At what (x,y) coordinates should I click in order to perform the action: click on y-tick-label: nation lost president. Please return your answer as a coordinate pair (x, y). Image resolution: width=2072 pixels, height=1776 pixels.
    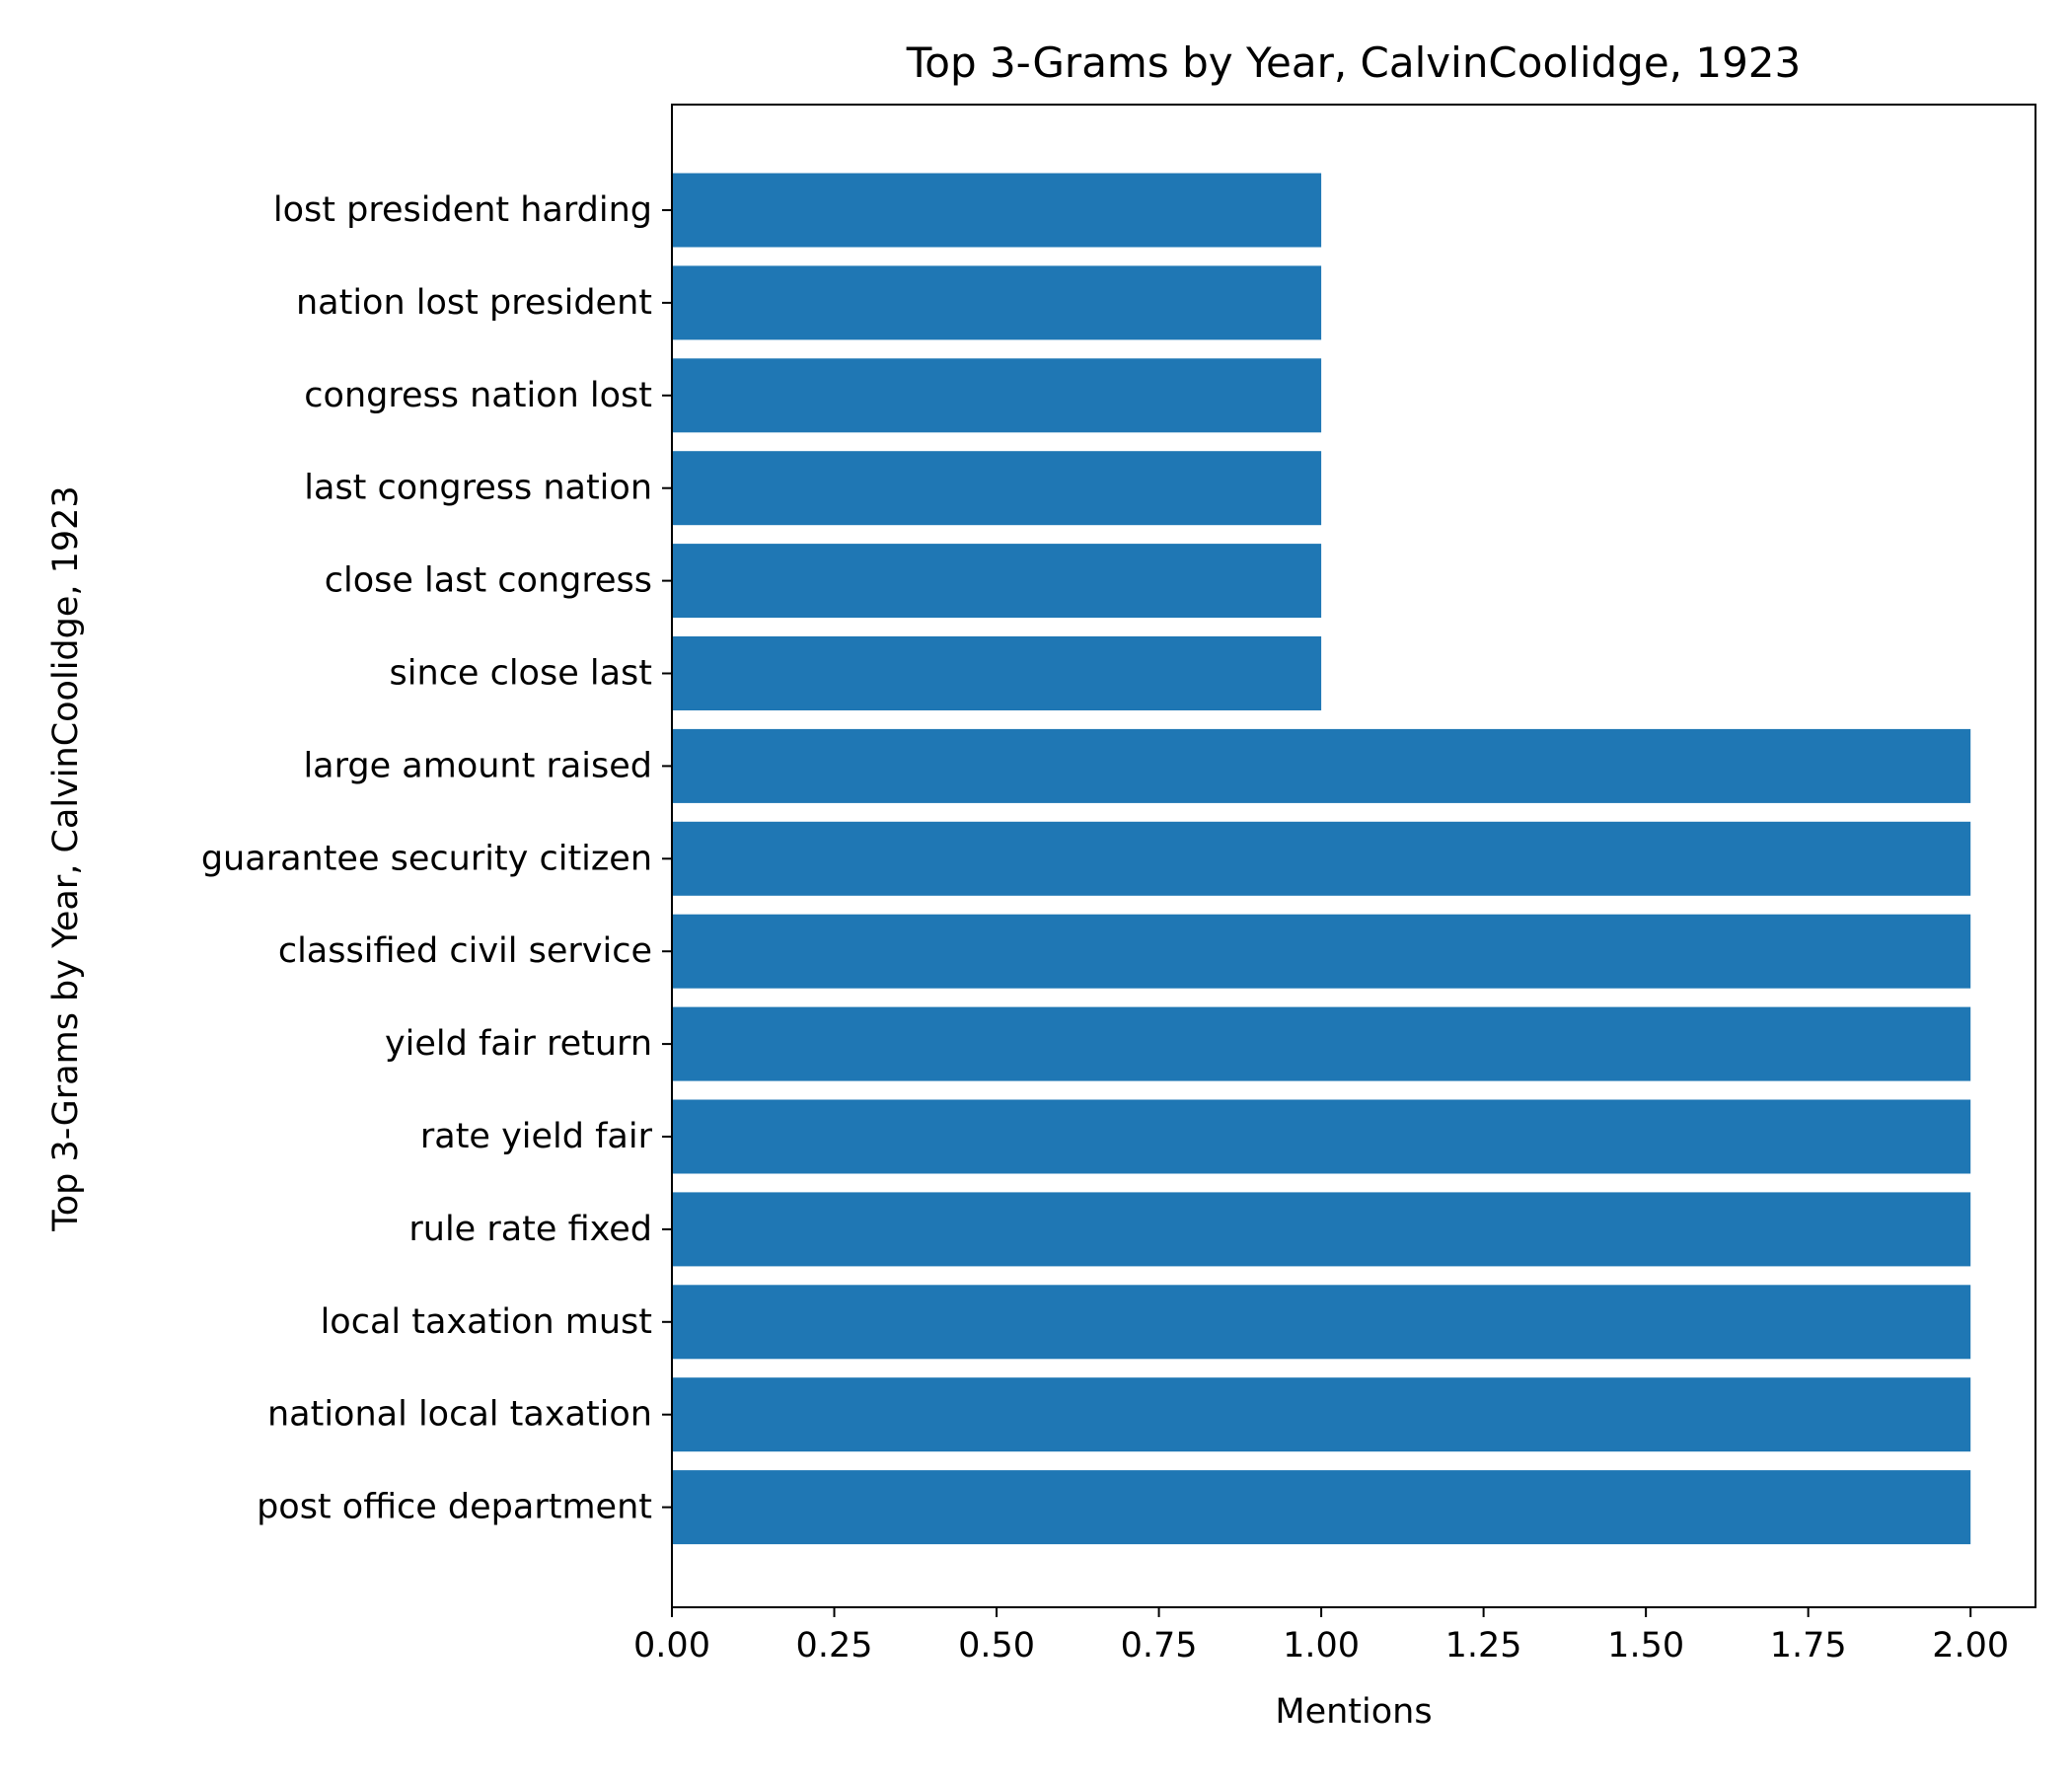
    Looking at the image, I should click on (474, 303).